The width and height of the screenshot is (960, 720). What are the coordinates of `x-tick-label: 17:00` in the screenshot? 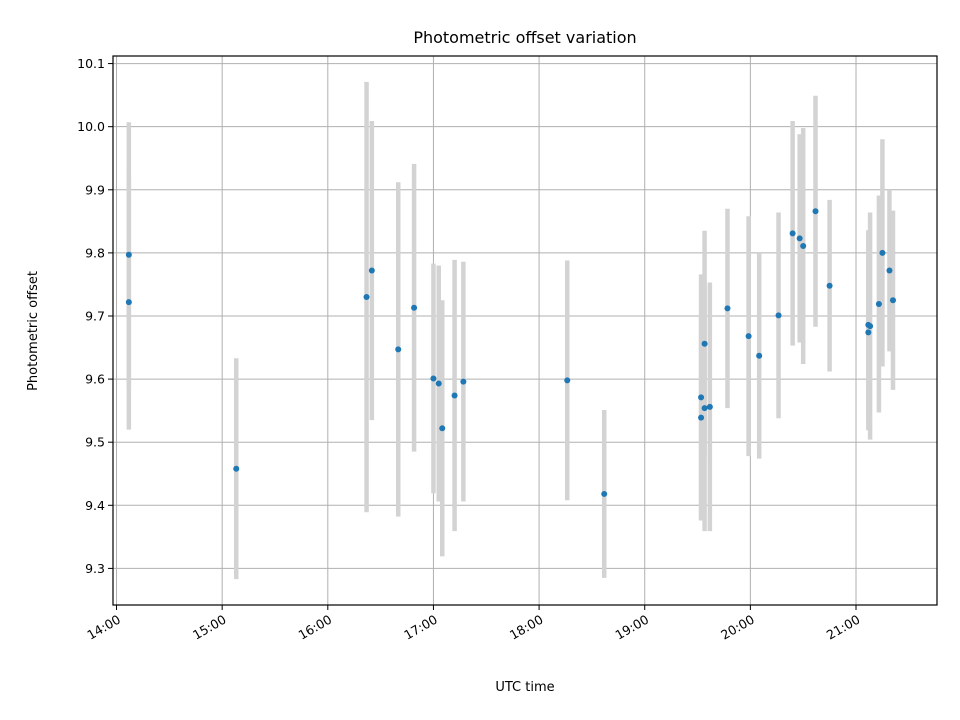 It's located at (420, 627).